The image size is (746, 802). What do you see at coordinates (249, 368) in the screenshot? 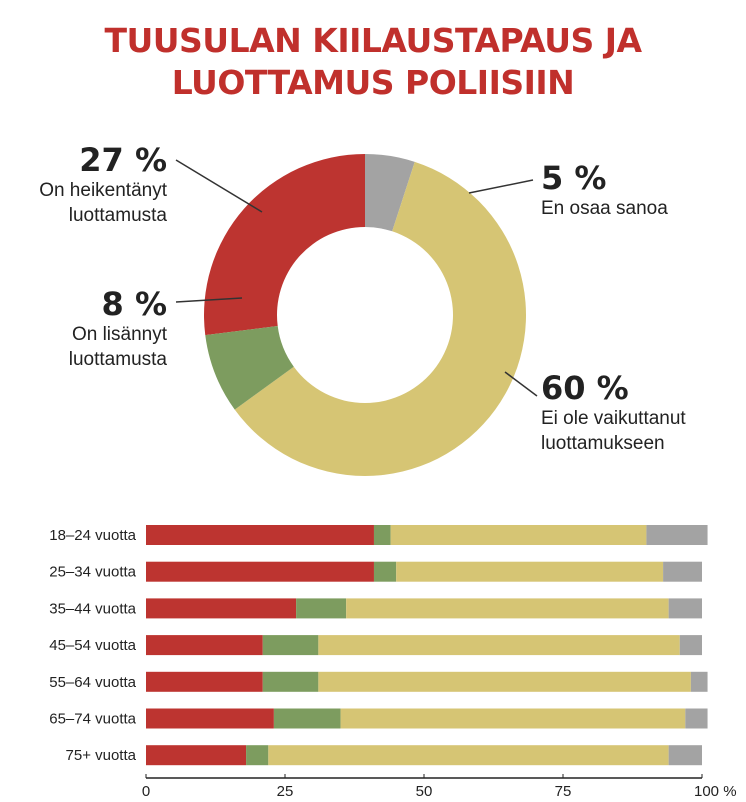
I see `donut-slice-lisannyt` at bounding box center [249, 368].